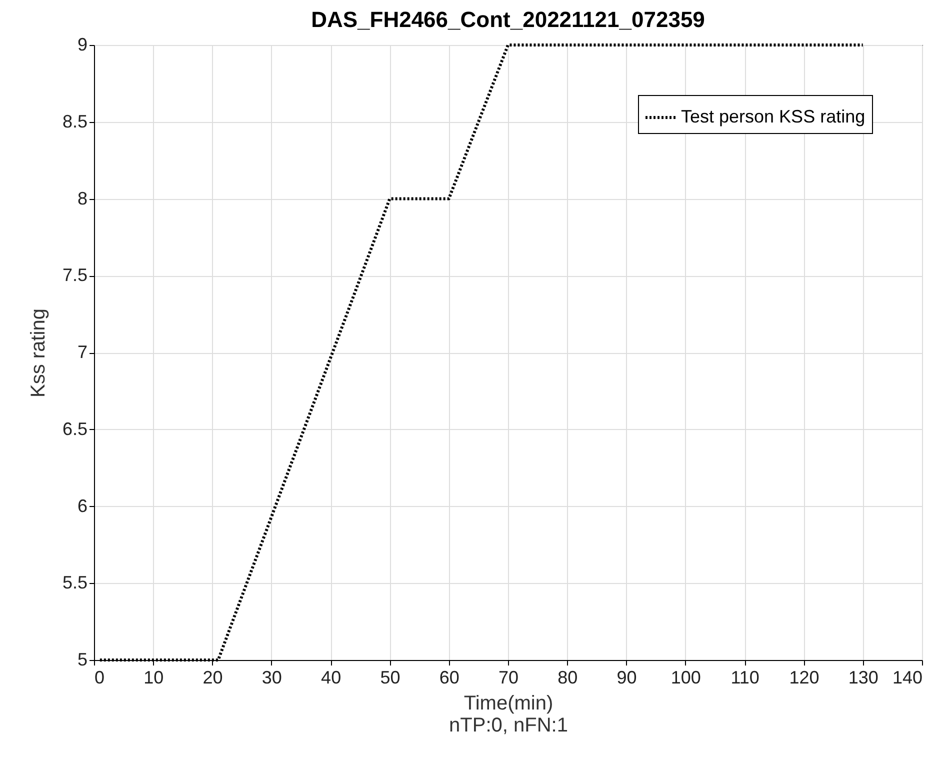 Image resolution: width=936 pixels, height=776 pixels. What do you see at coordinates (390, 678) in the screenshot?
I see `x-tick-label: 50` at bounding box center [390, 678].